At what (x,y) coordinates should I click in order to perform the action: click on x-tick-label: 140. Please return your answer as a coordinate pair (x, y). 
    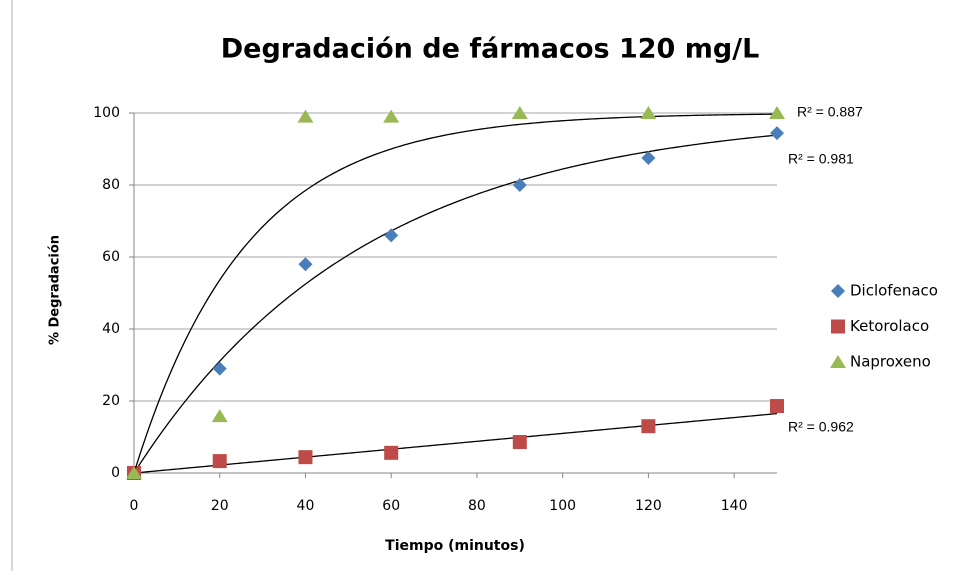
    Looking at the image, I should click on (734, 506).